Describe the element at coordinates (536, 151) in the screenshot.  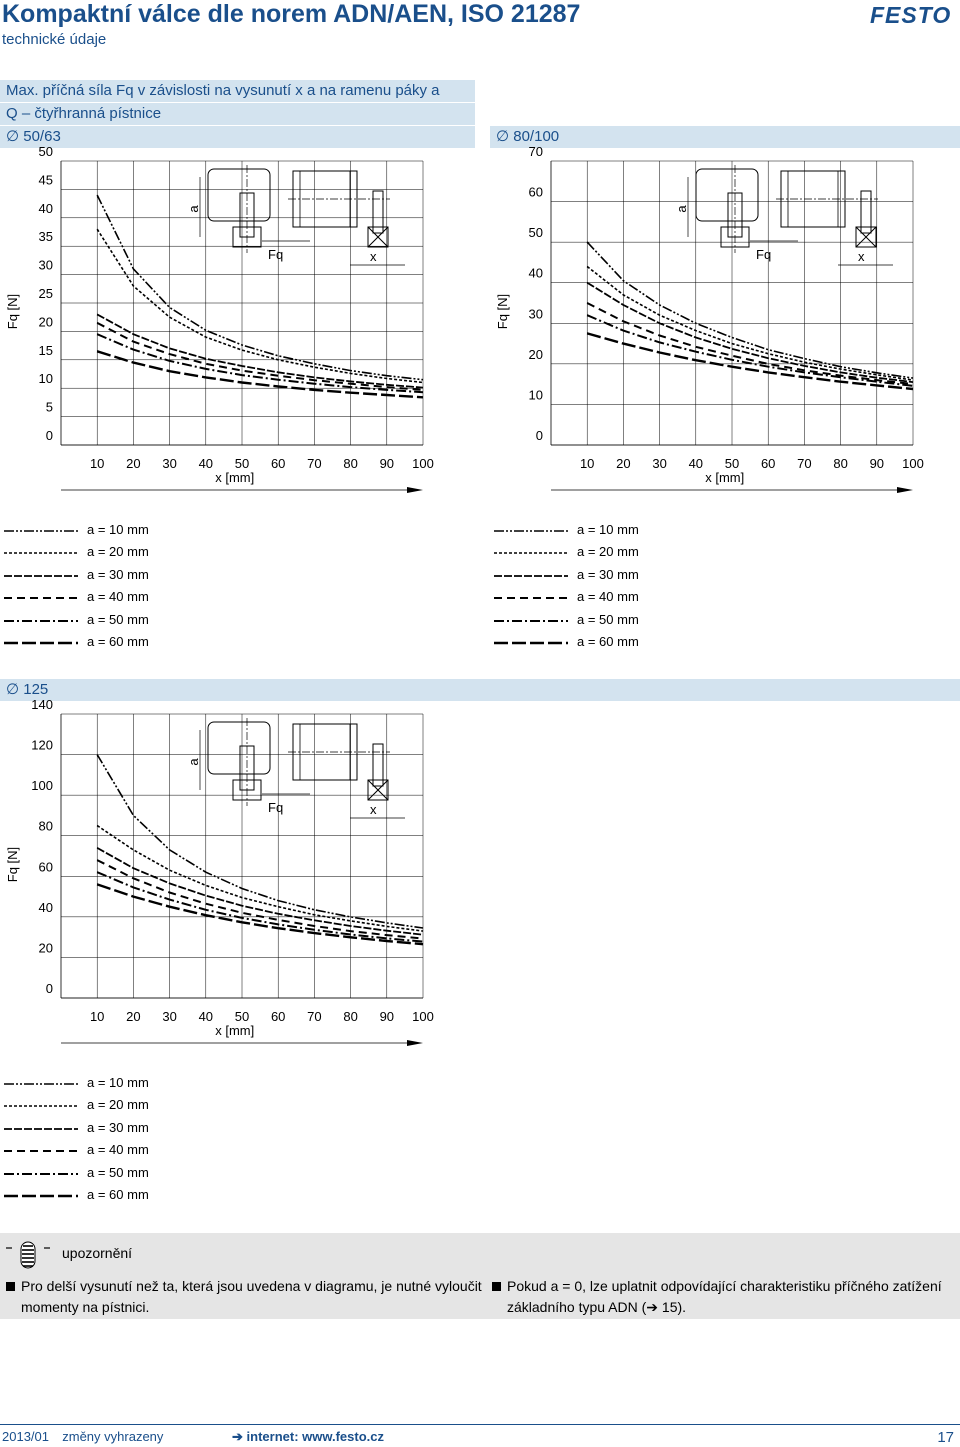
I see `y-tick-label: 70` at that location.